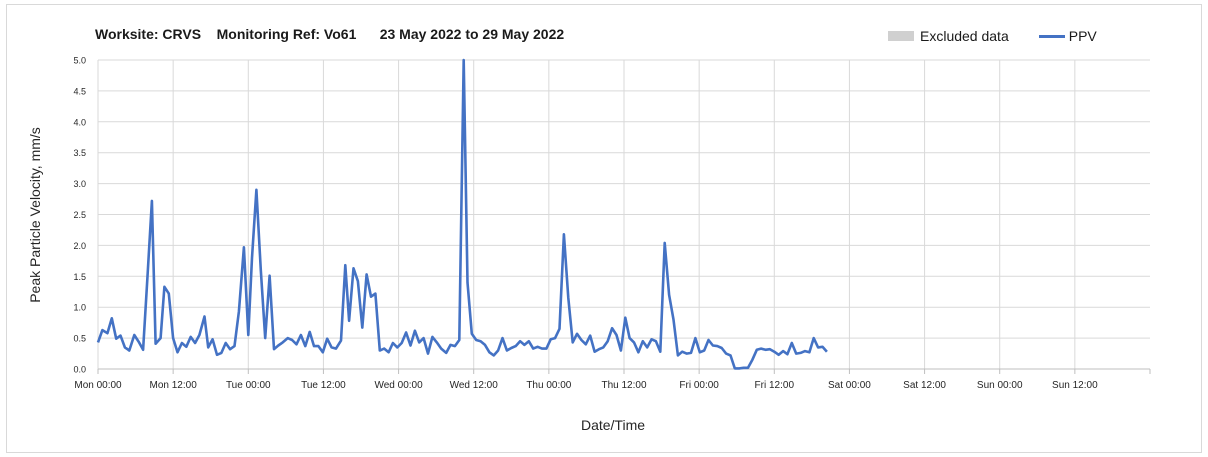  I want to click on y-tick-label: 0.5, so click(79, 339).